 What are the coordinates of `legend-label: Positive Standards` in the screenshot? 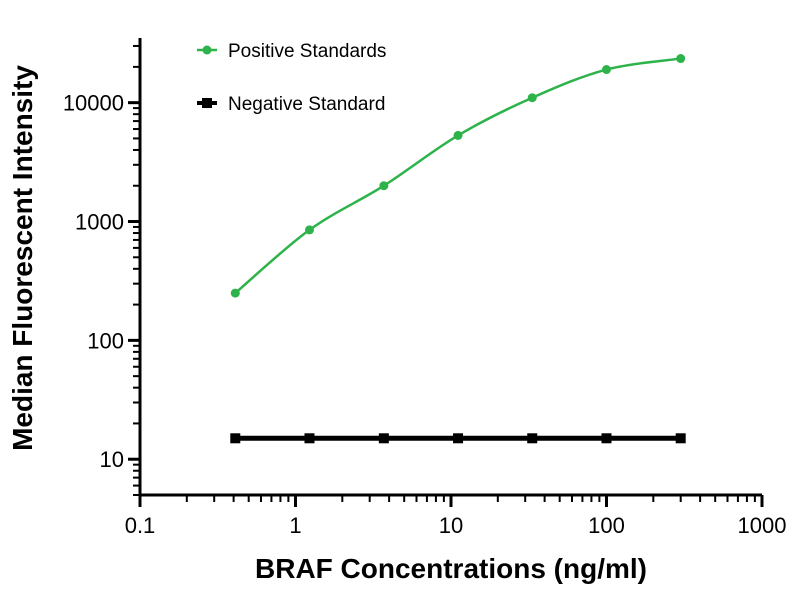 It's located at (307, 51).